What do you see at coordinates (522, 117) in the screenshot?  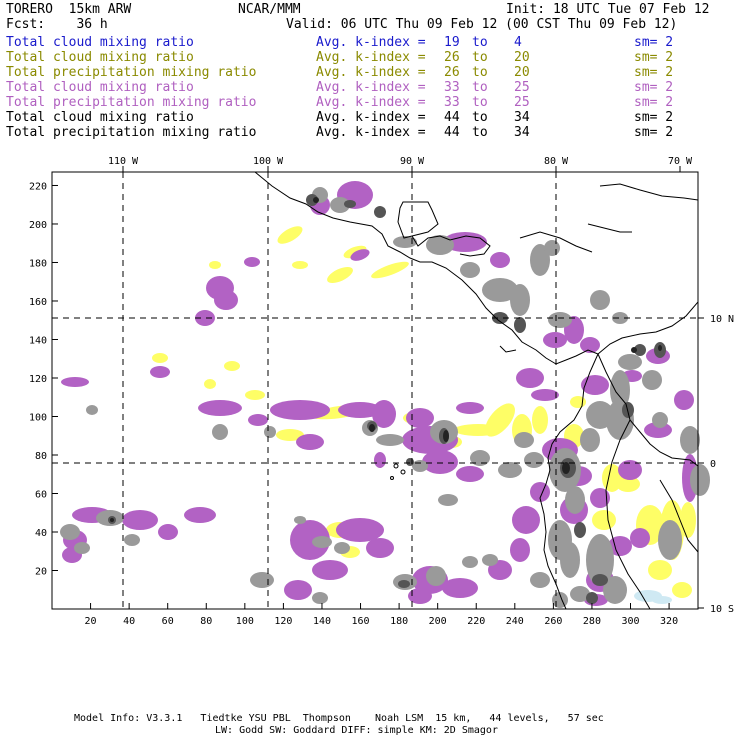 I see `legend-to: 34` at bounding box center [522, 117].